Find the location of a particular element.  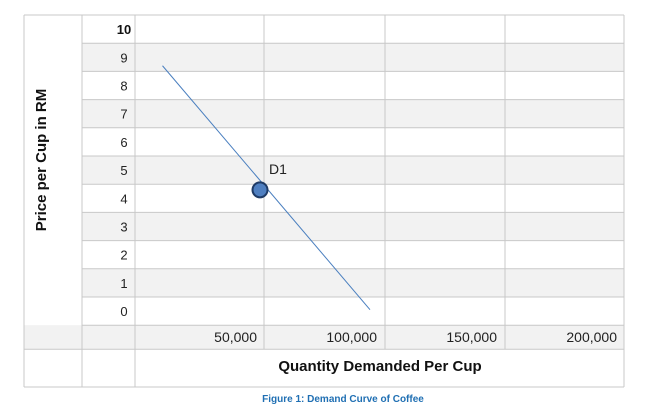

d1-point-label: D1 is located at coordinates (278, 169).